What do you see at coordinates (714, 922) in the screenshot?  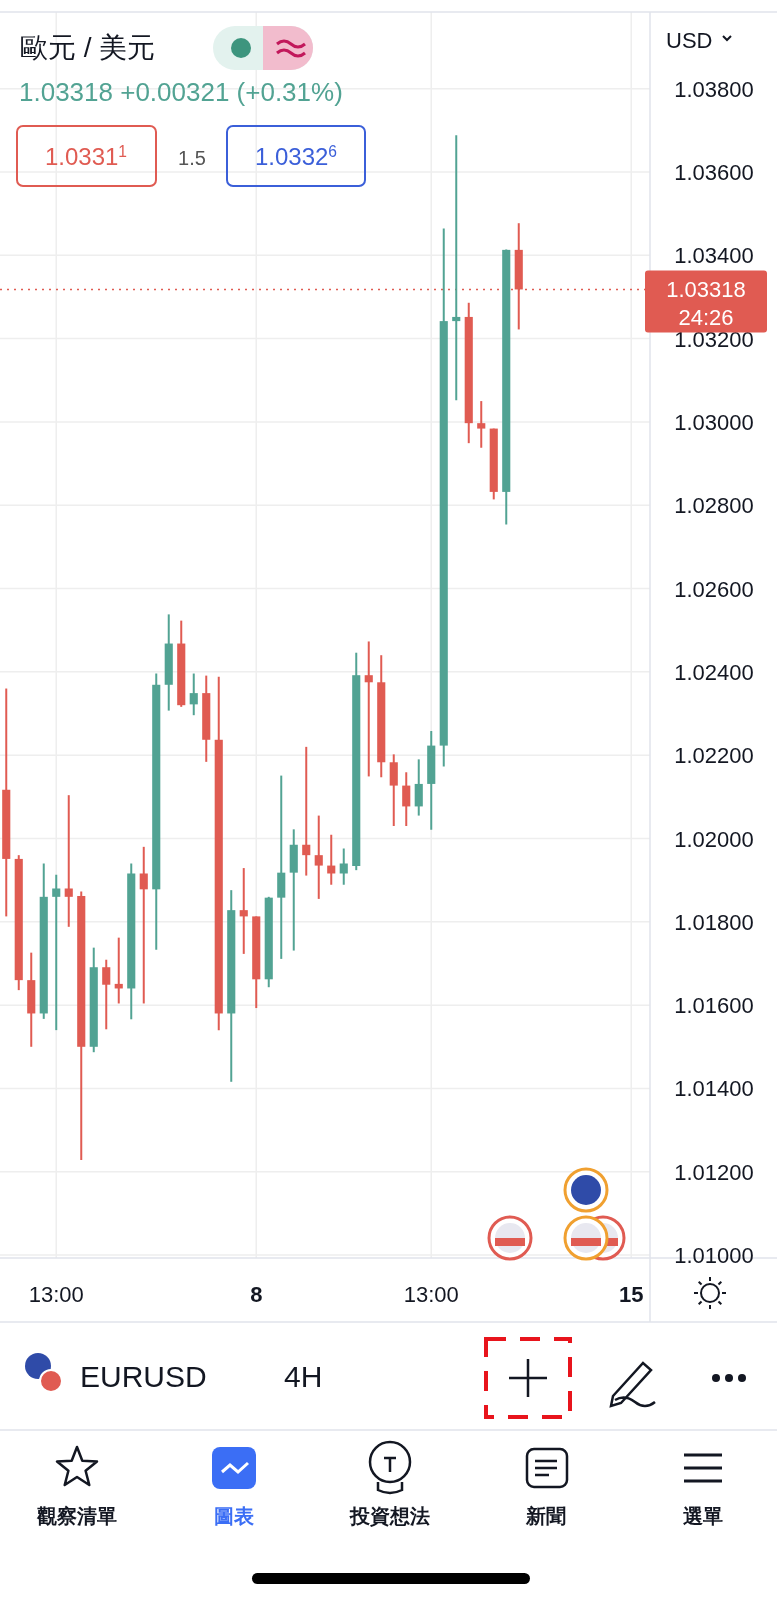 I see `y-tick-label: 1.01800` at bounding box center [714, 922].